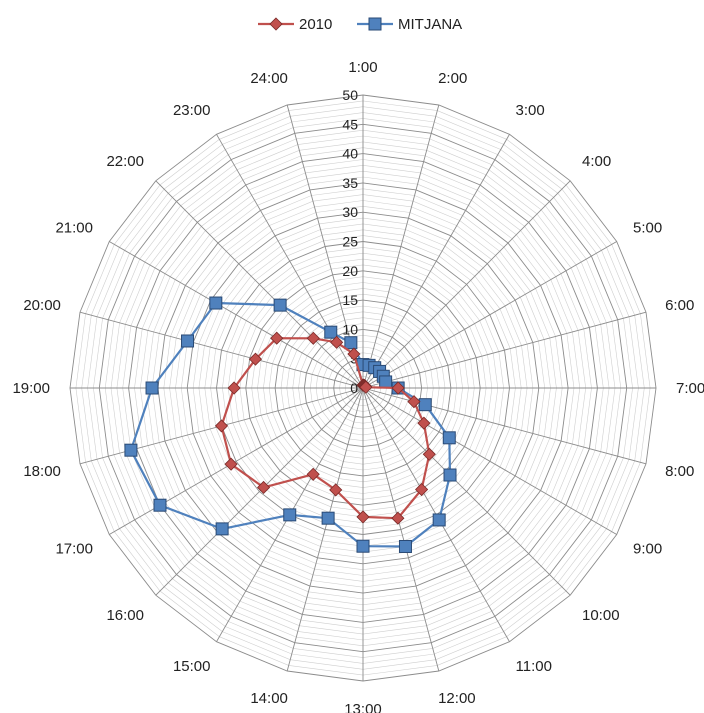 The image size is (704, 713). What do you see at coordinates (679, 471) in the screenshot?
I see `hour-label: 8:00` at bounding box center [679, 471].